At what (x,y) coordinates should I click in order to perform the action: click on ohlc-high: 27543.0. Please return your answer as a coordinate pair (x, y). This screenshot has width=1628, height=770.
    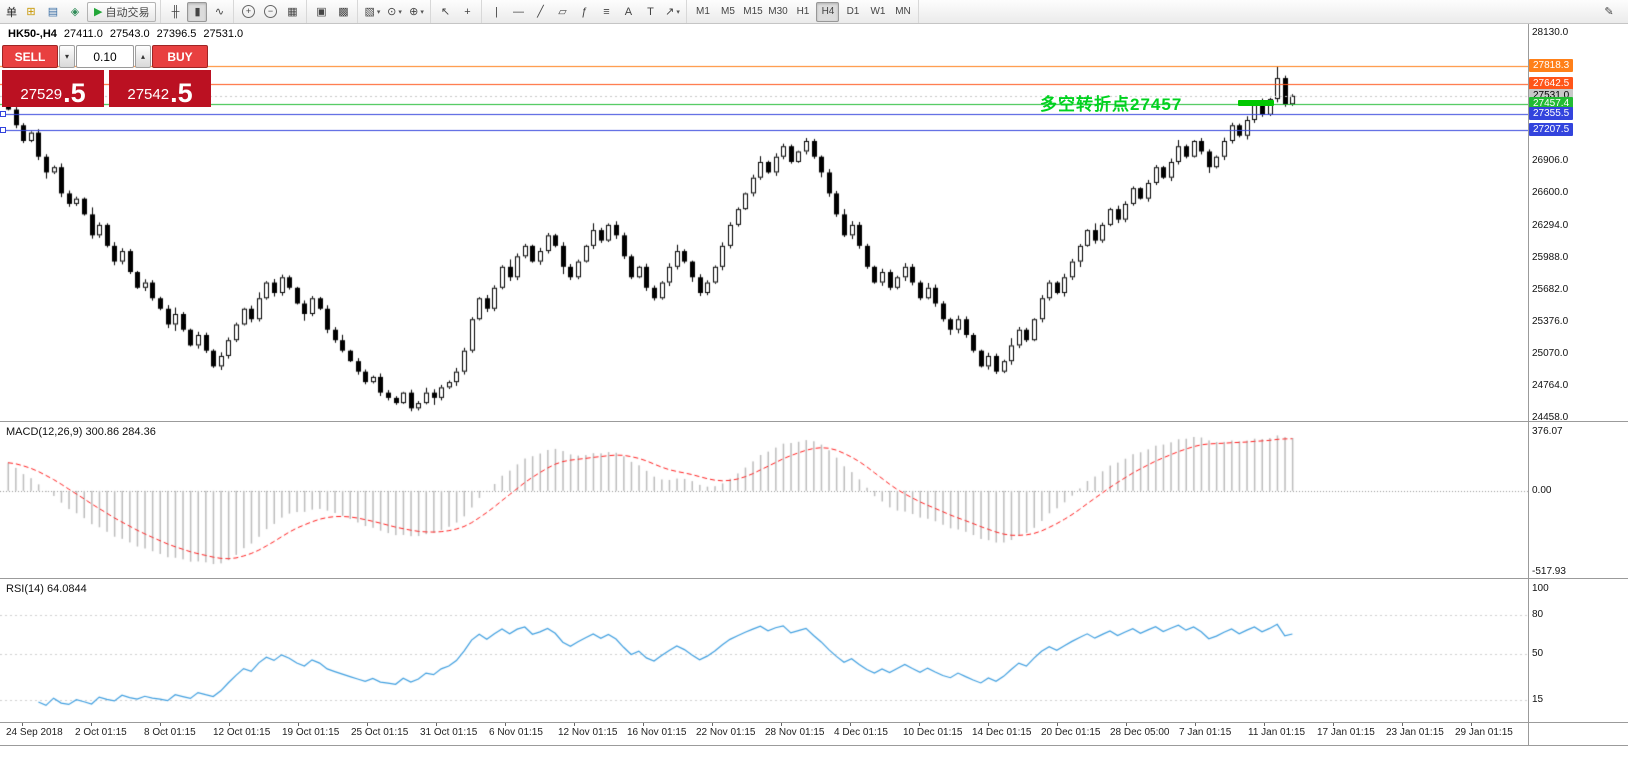
    Looking at the image, I should click on (129, 34).